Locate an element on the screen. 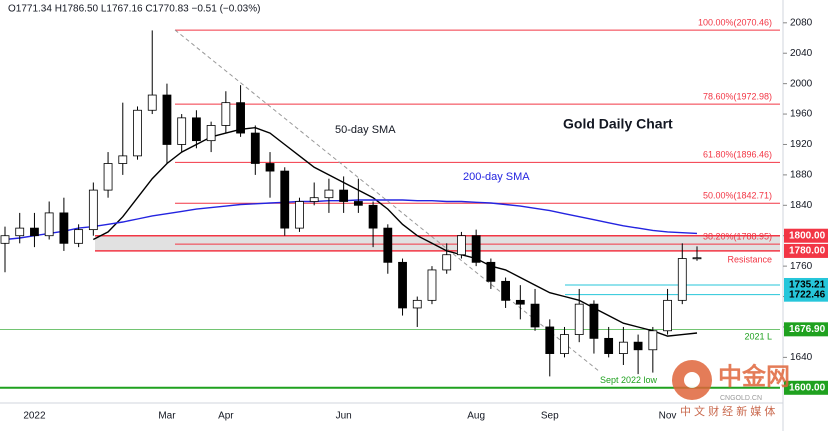 The image size is (831, 431). x-tick-label: Aug is located at coordinates (476, 416).